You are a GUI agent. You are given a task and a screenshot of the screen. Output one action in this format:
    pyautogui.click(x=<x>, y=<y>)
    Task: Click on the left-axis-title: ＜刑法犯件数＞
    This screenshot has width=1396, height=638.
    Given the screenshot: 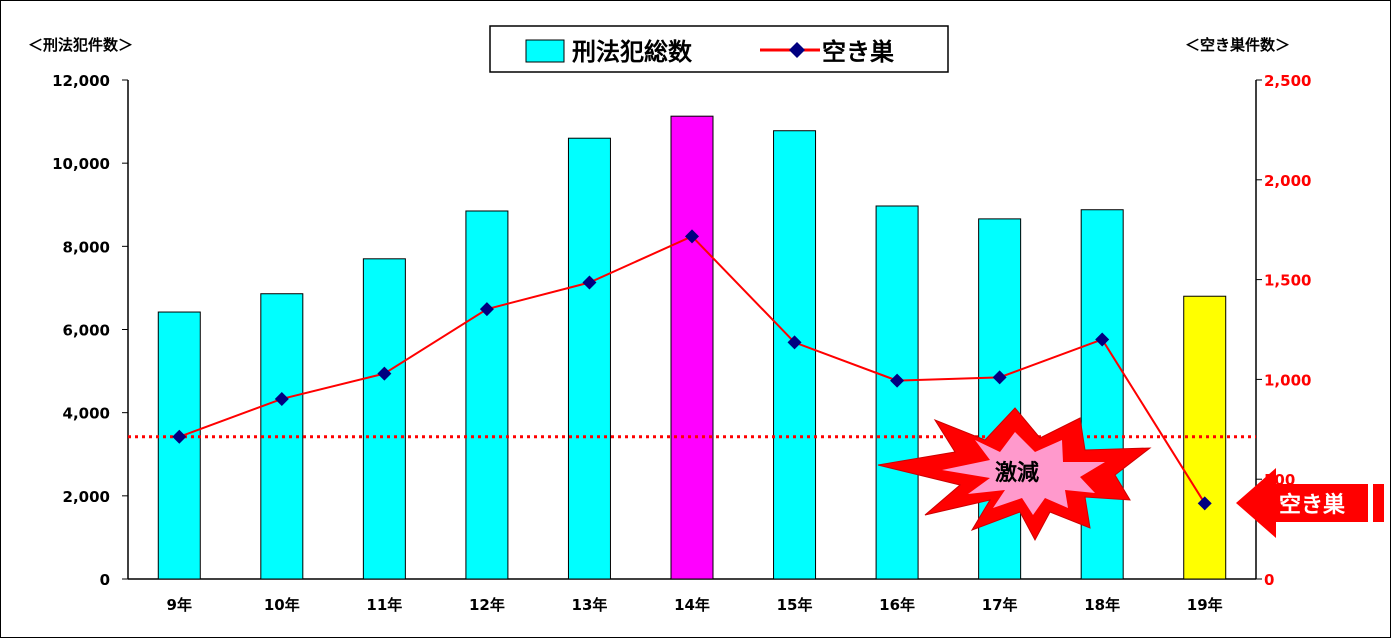 What is the action you would take?
    pyautogui.click(x=80, y=45)
    